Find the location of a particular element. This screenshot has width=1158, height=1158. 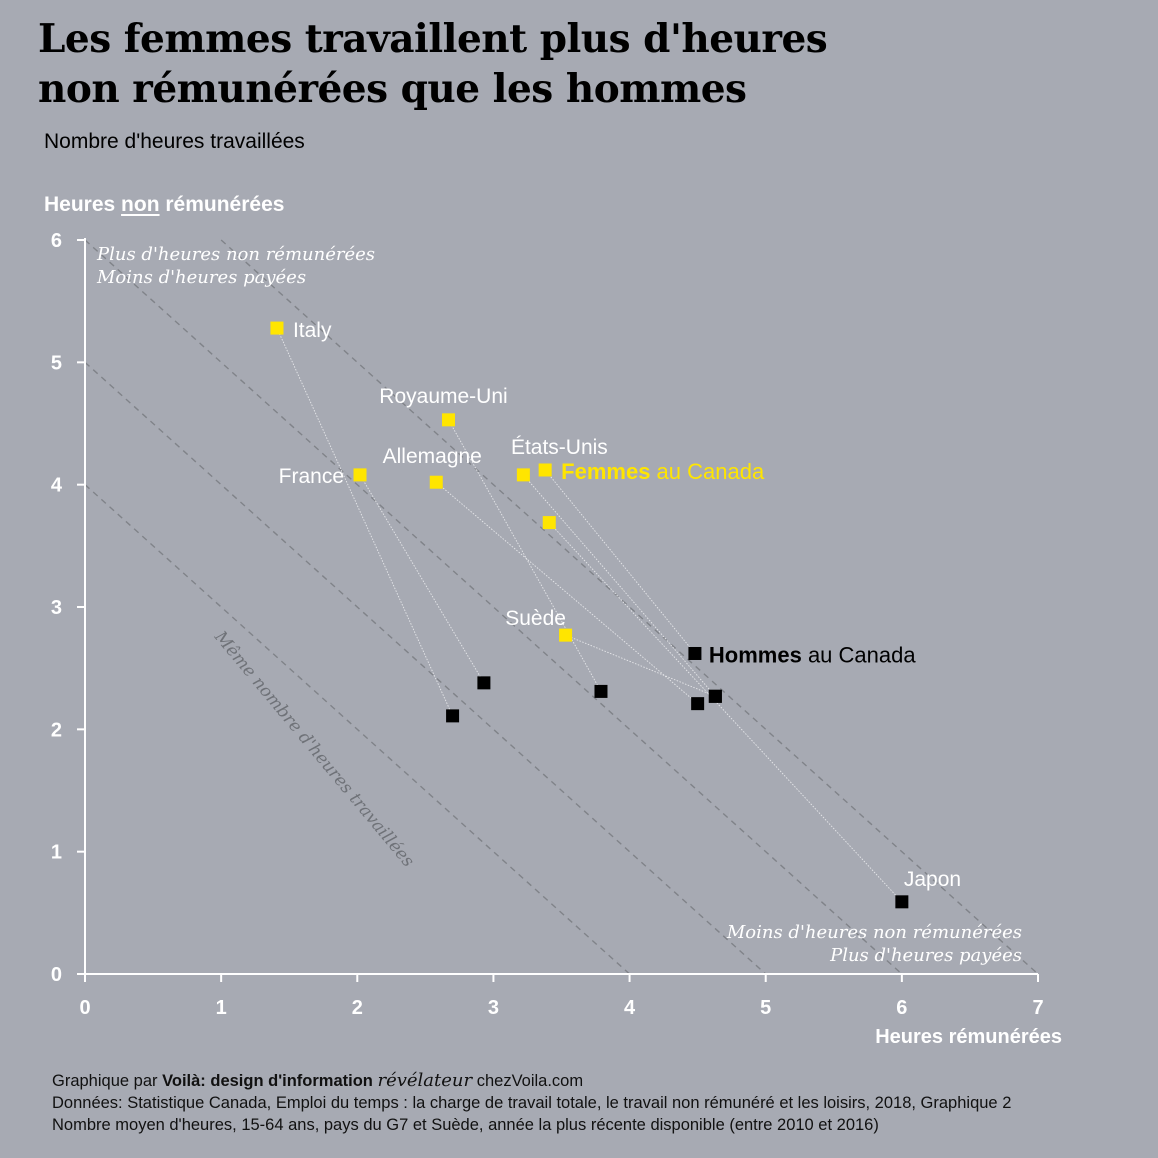

x-tick-label: 4 is located at coordinates (630, 1008).